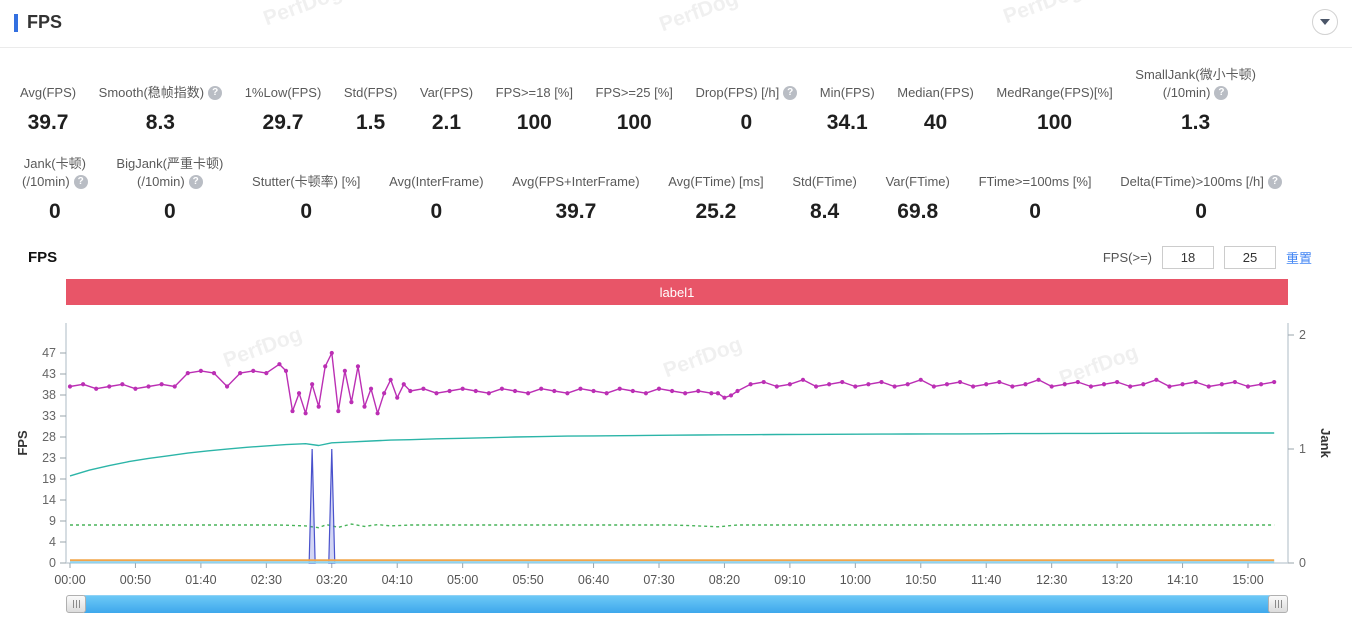 The width and height of the screenshot is (1352, 635). What do you see at coordinates (920, 580) in the screenshot?
I see `svg-text: 10:50` at bounding box center [920, 580].